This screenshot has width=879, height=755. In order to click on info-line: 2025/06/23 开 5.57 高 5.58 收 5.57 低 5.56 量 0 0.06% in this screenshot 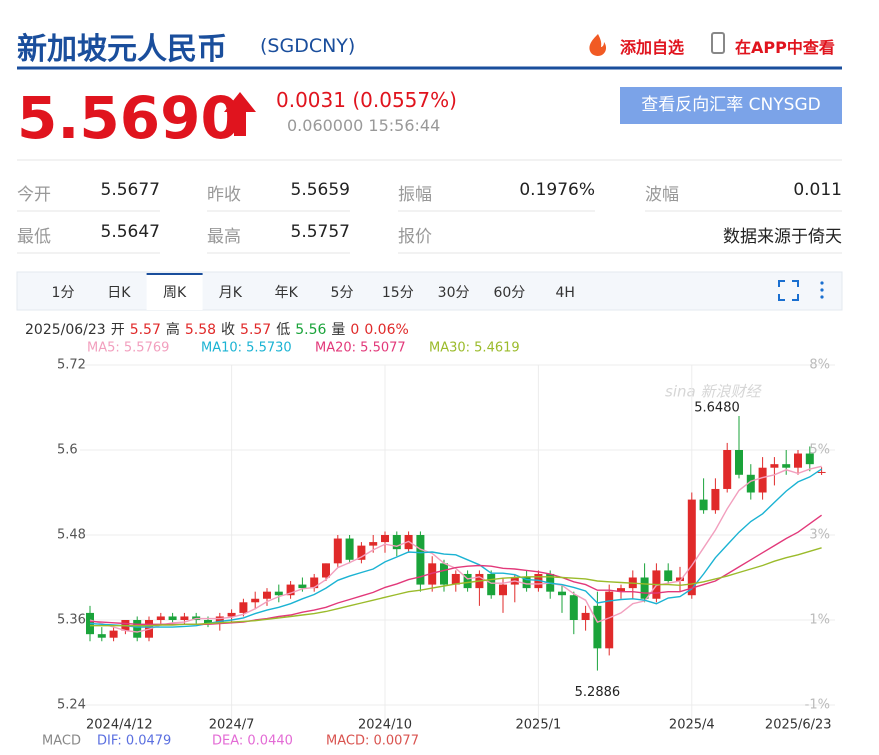, I will do `click(219, 329)`.